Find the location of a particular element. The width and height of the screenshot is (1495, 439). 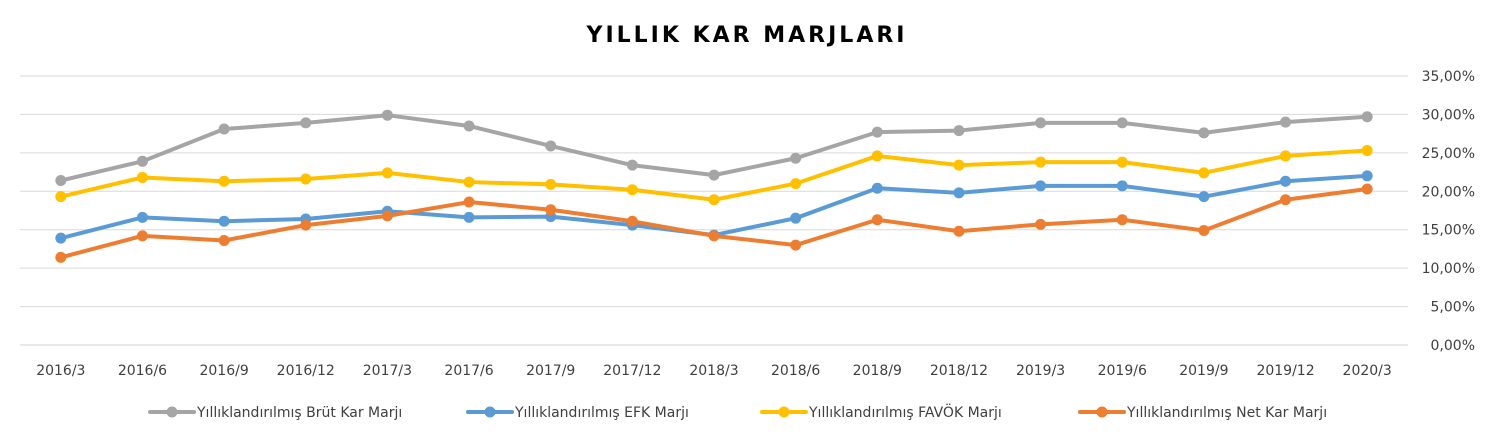

x-tick-label: 2017/3 is located at coordinates (387, 371).